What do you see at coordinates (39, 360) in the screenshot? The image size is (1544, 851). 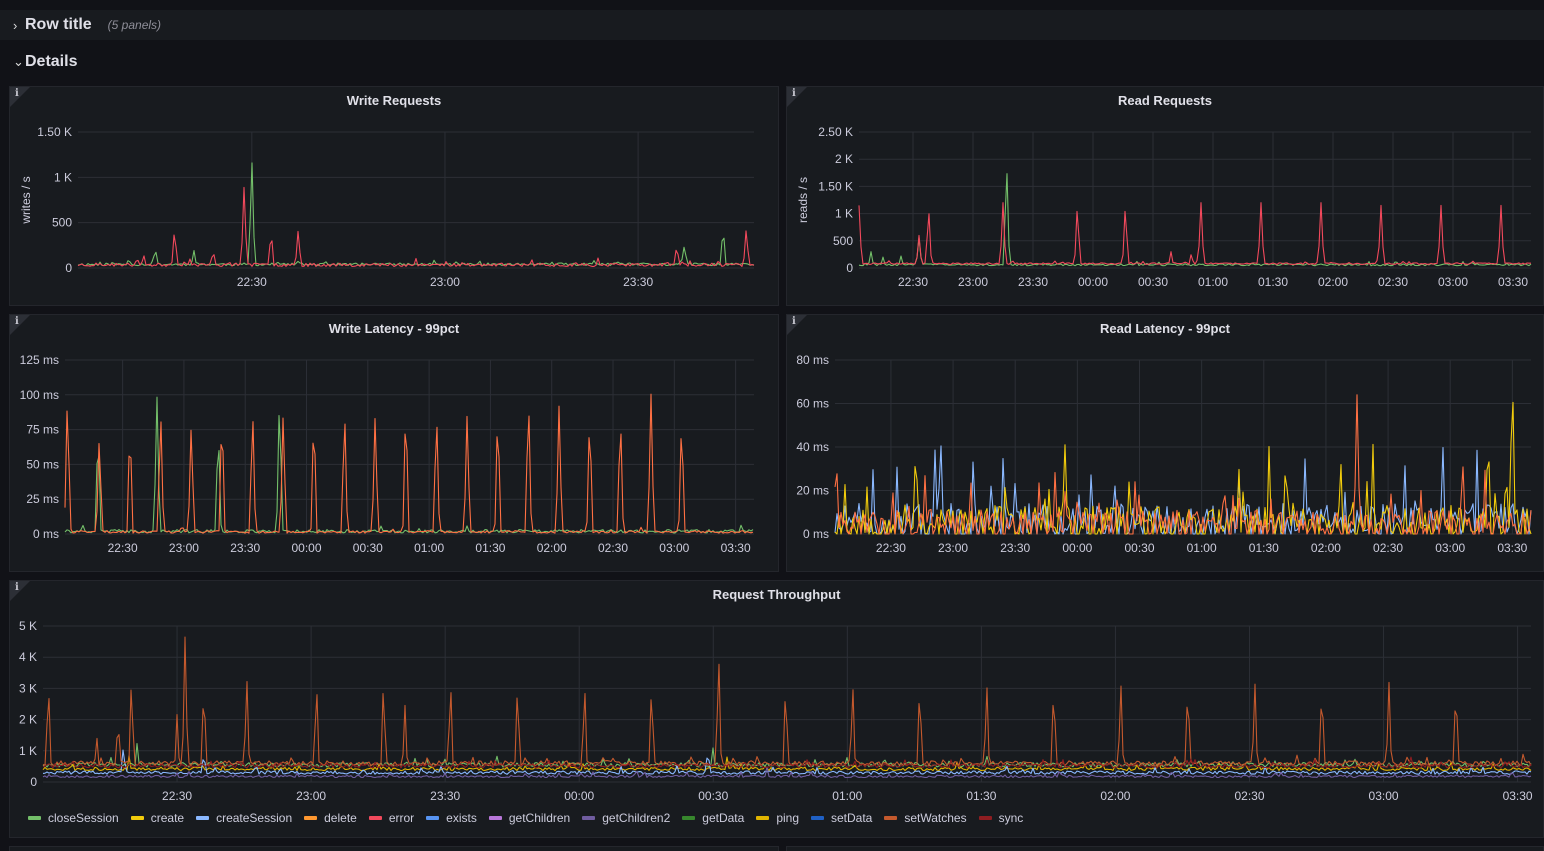 I see `y-tick-label: 125 ms` at bounding box center [39, 360].